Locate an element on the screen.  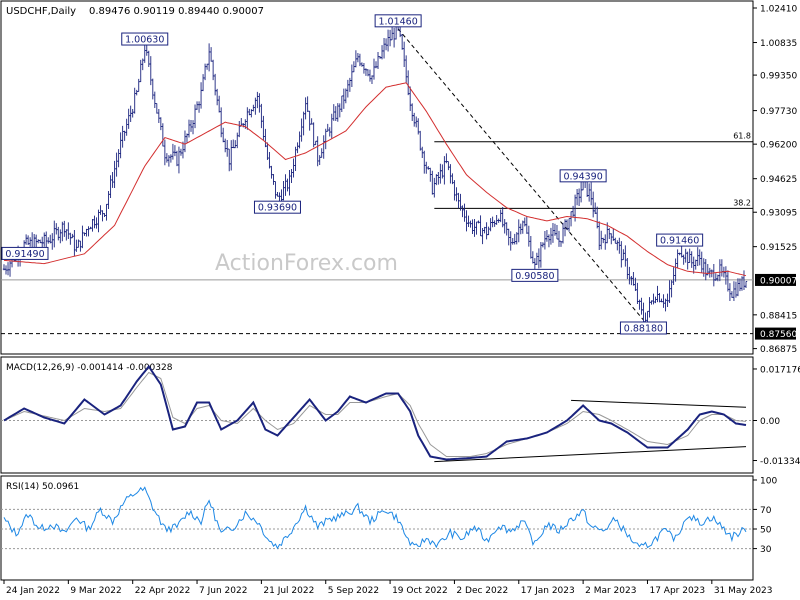
y-axis-tick-label: 1.02410 is located at coordinates (778, 10).